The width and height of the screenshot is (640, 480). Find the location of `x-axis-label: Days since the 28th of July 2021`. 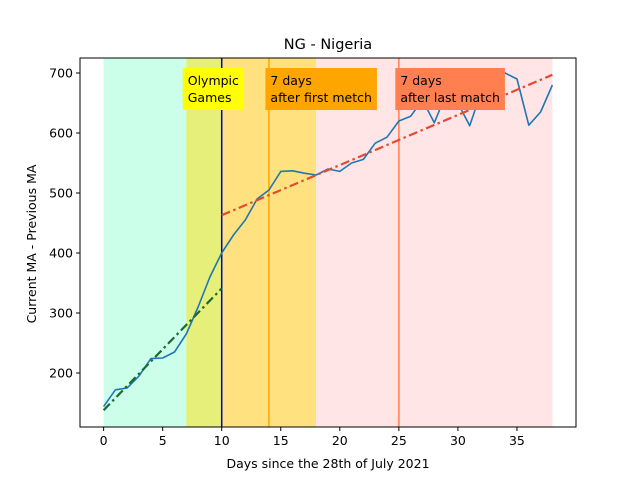

x-axis-label: Days since the 28th of July 2021 is located at coordinates (327, 463).